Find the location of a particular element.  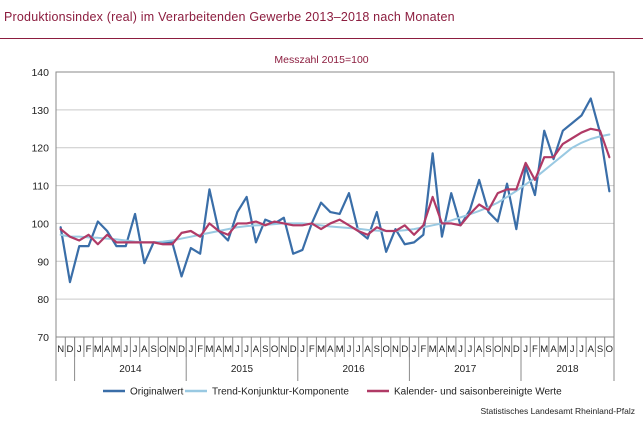

x-tick-label-23: O is located at coordinates (274, 349).